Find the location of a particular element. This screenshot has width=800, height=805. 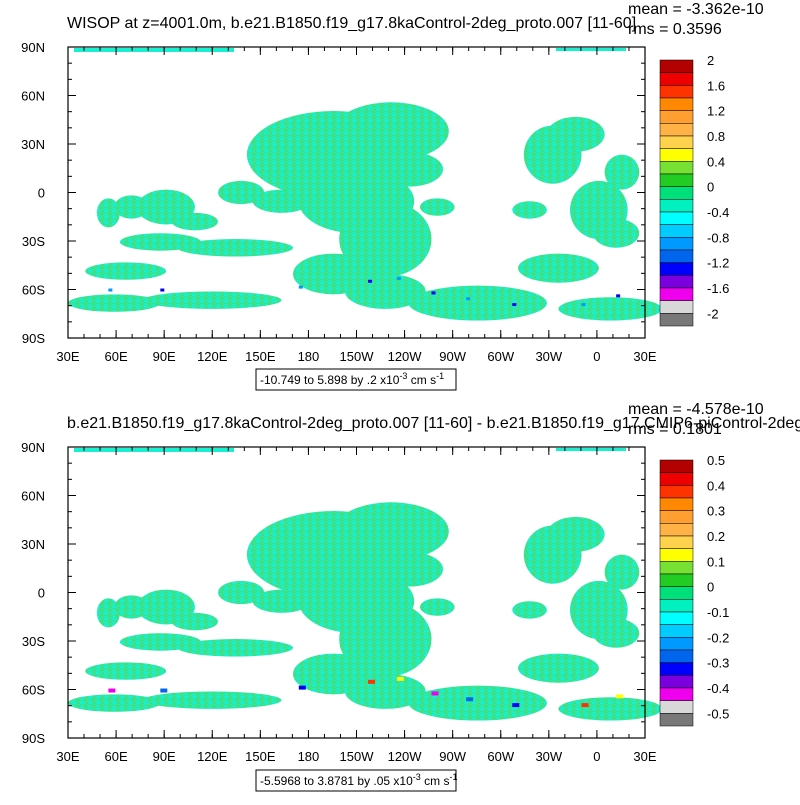

x-tick-label: 60E is located at coordinates (116, 356).